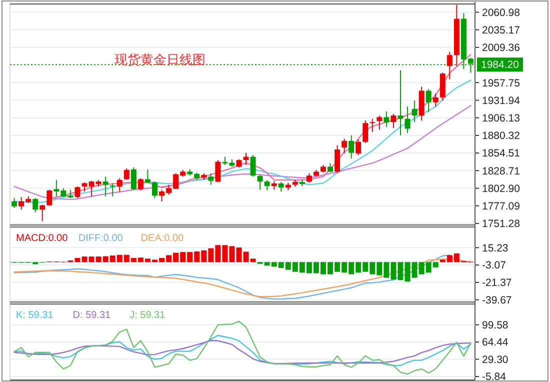  What do you see at coordinates (160, 59) in the screenshot?
I see `text: 现货黄金日线图` at bounding box center [160, 59].